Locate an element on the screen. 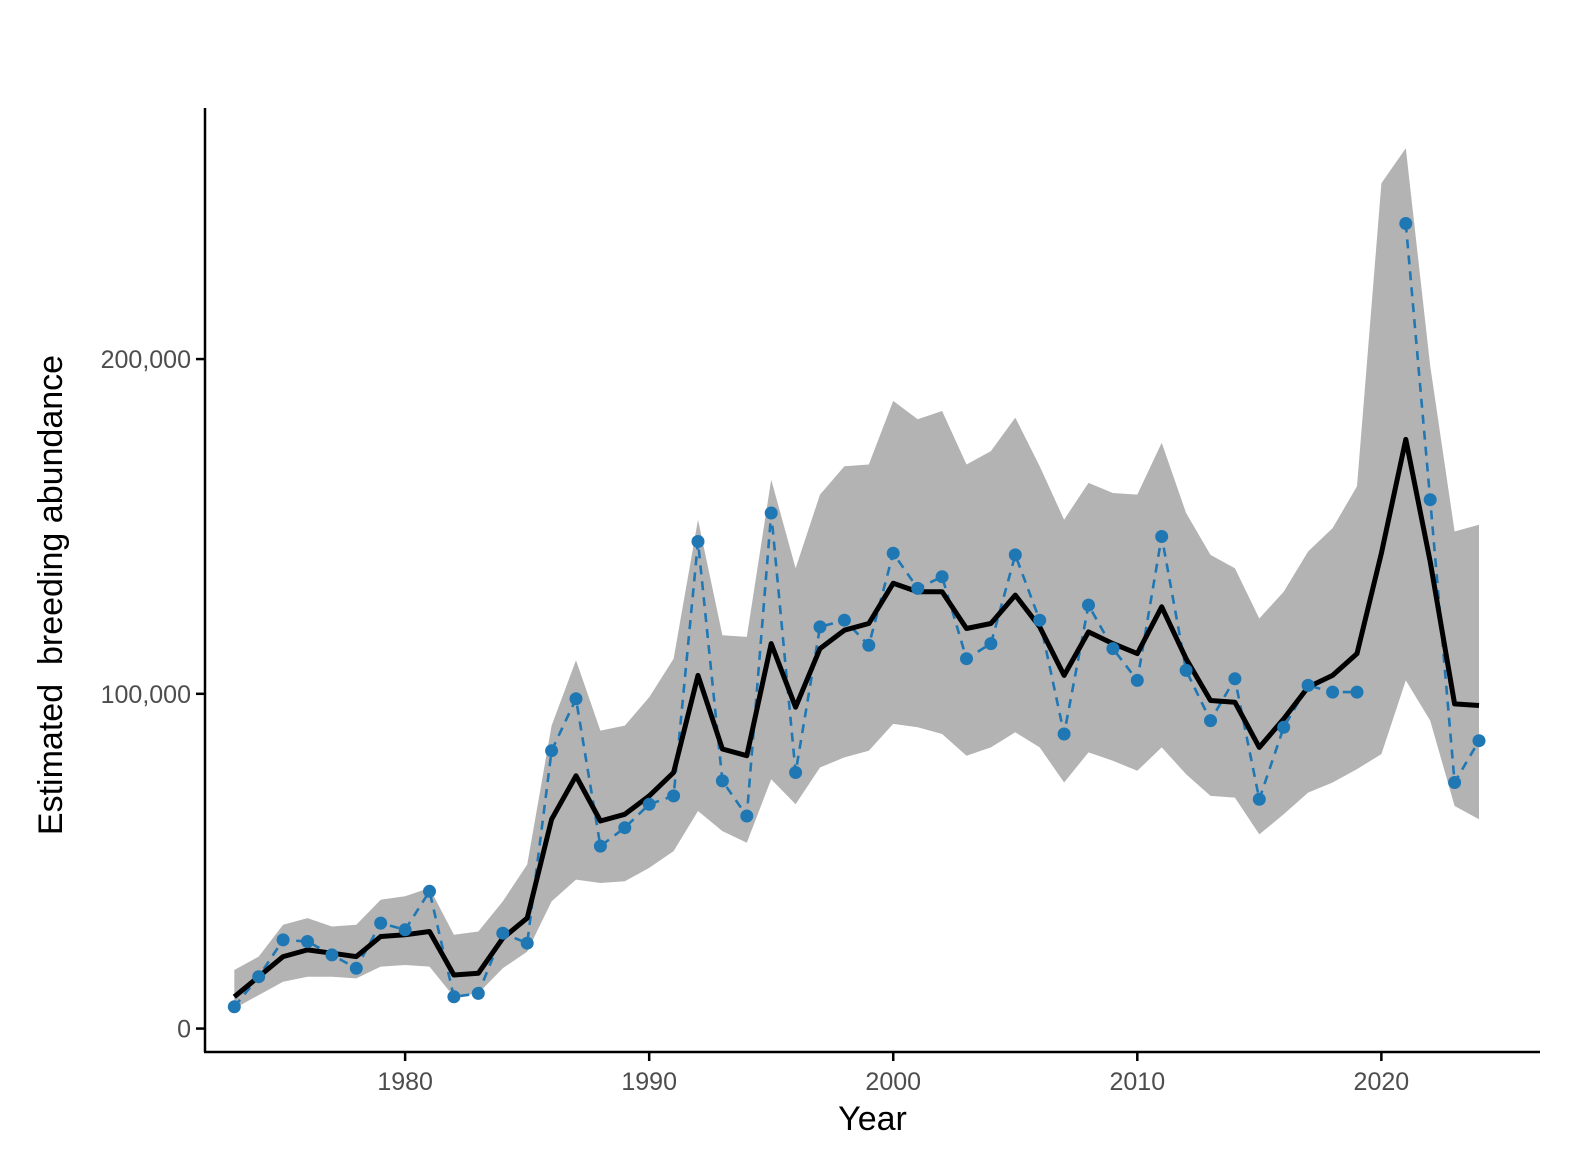 This screenshot has width=1586, height=1152. y-tick-label: 100,000 is located at coordinates (146, 695).